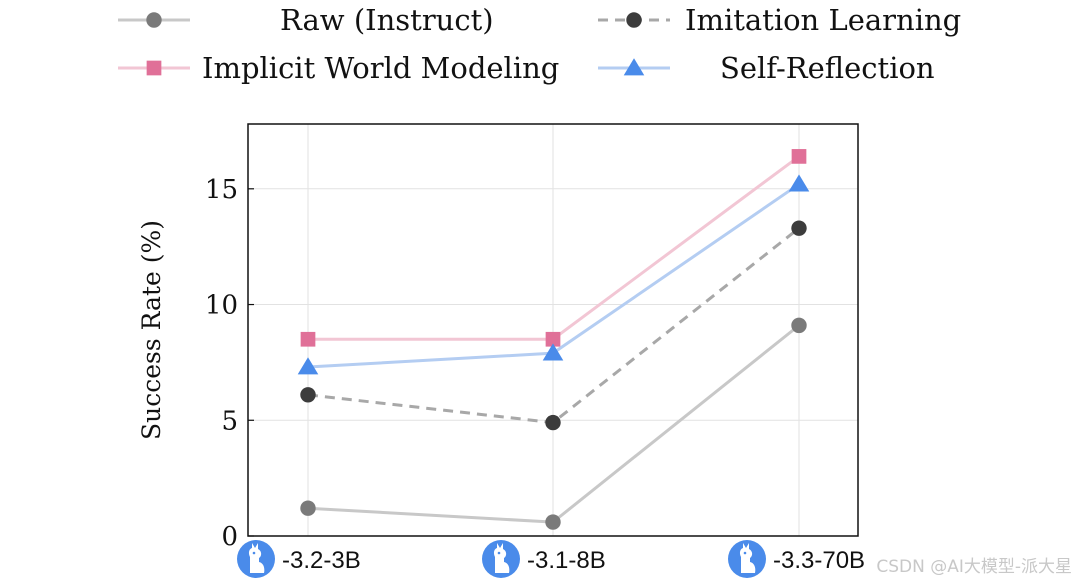 This screenshot has height=582, width=1080. I want to click on x-tick-label: -3.1-8B, so click(566, 560).